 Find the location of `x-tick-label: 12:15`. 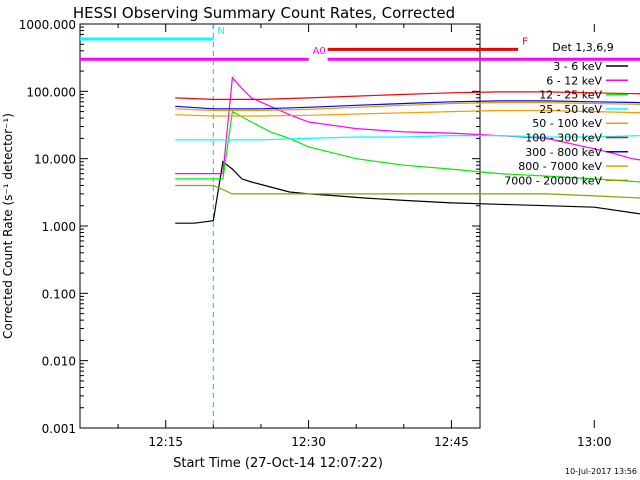

x-tick-label: 12:15 is located at coordinates (165, 442).